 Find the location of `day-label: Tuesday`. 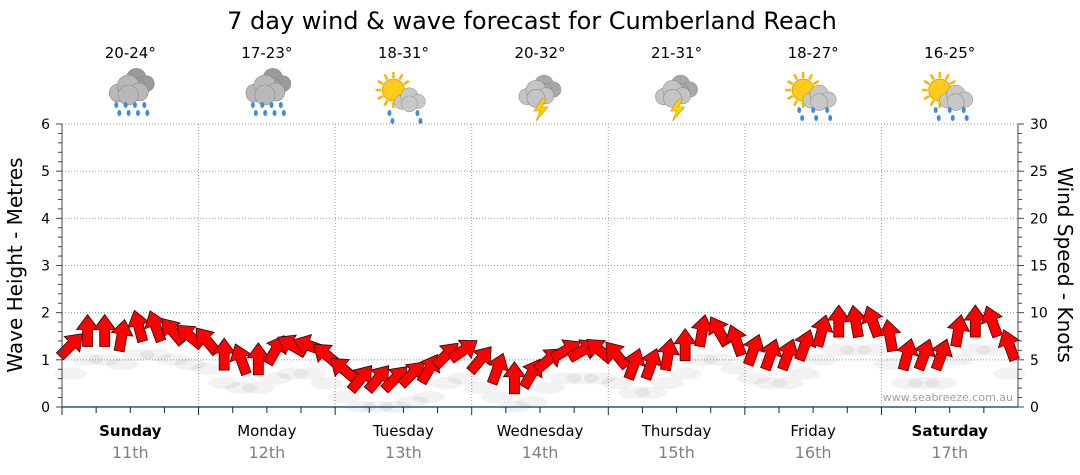

day-label: Tuesday is located at coordinates (403, 431).